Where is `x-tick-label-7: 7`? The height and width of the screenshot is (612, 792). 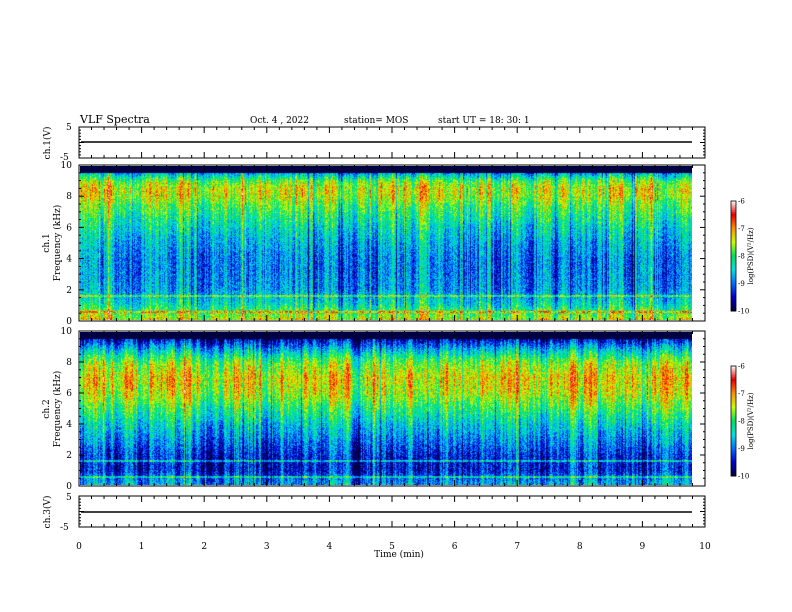 x-tick-label-7: 7 is located at coordinates (517, 547).